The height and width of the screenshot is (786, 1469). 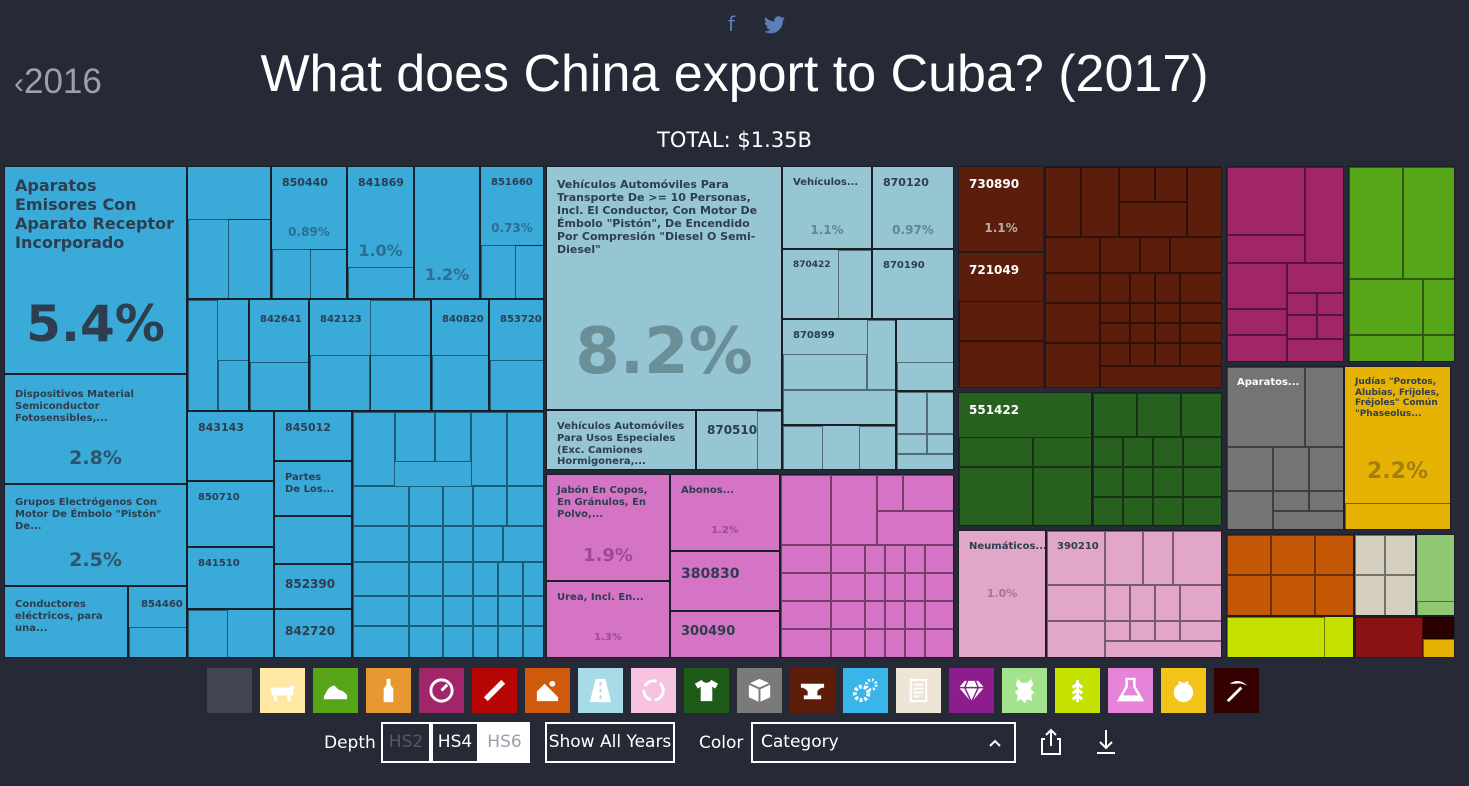 I want to click on treemap-tile: 854460, so click(x=157, y=622).